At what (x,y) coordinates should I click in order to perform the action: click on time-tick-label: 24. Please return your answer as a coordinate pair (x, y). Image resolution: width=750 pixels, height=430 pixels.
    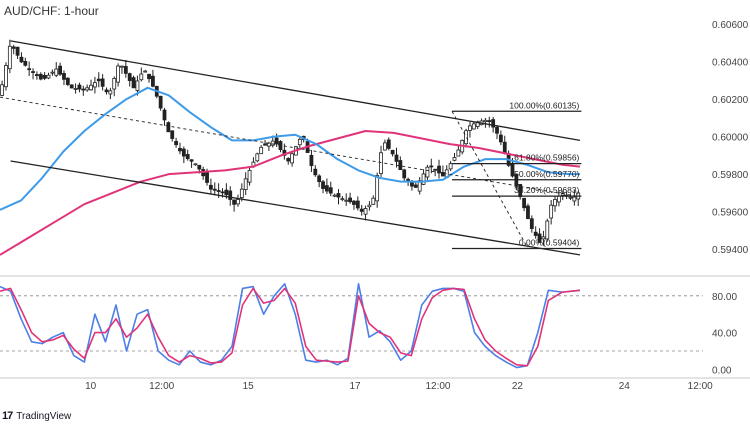
    Looking at the image, I should click on (625, 386).